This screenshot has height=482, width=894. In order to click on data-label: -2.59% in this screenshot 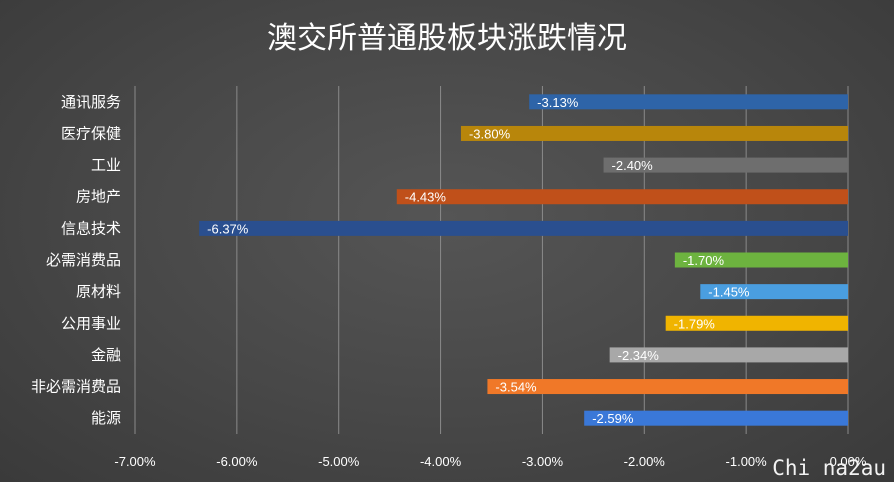, I will do `click(613, 418)`.